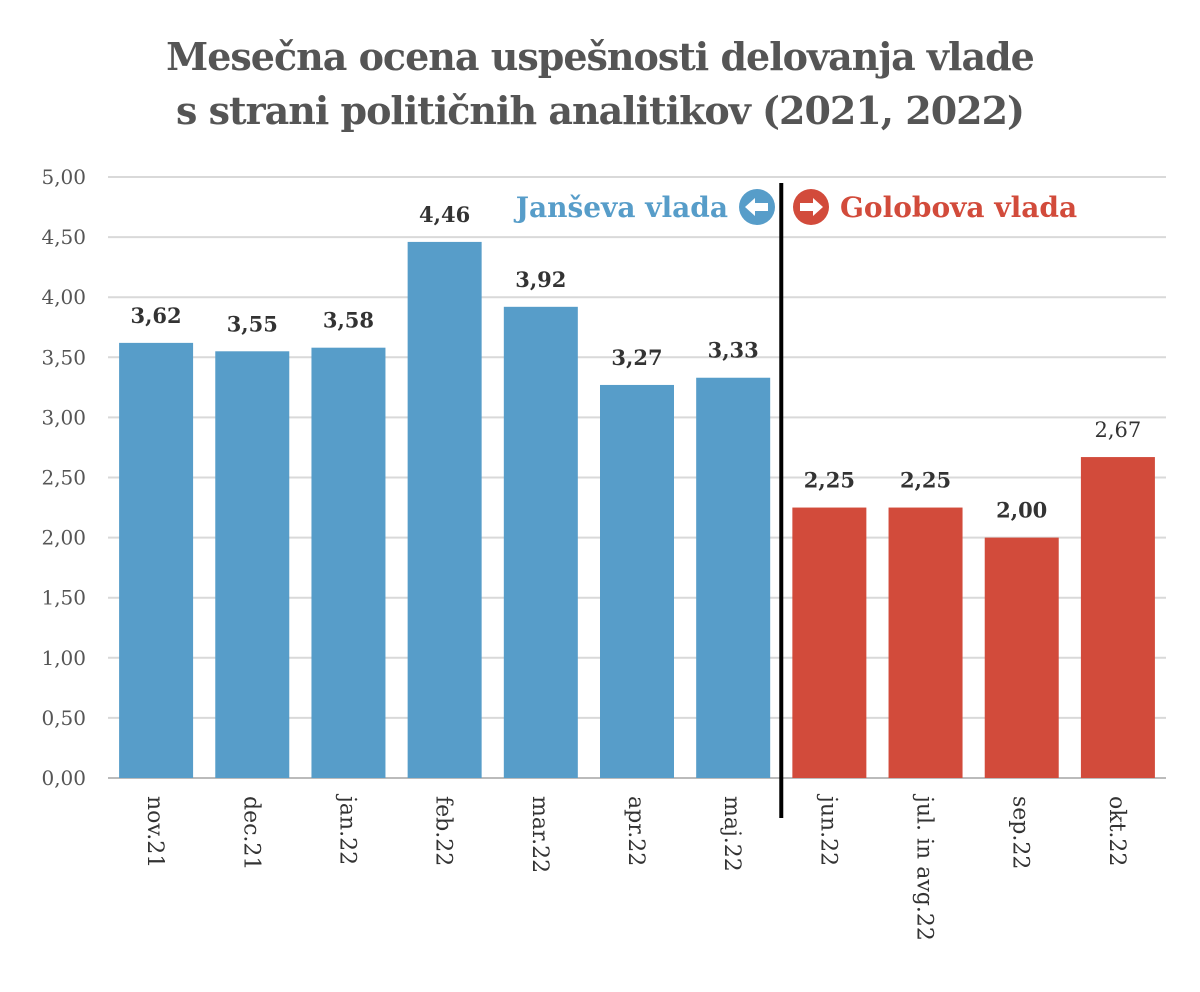 This screenshot has width=1200, height=992. I want to click on x-tick-label: apr.22, so click(635, 831).